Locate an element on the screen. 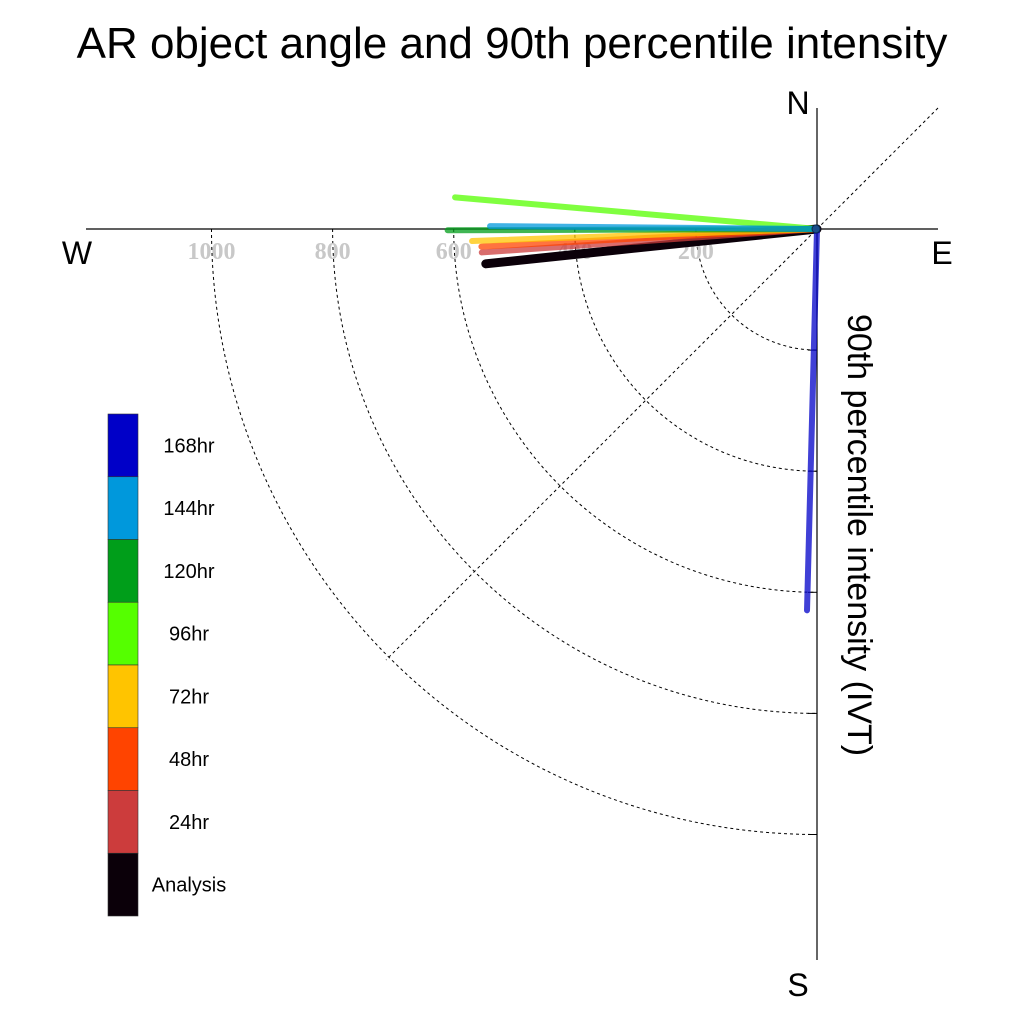 Image resolution: width=1024 pixels, height=1024 pixels. ring-label: 600 is located at coordinates (454, 252).